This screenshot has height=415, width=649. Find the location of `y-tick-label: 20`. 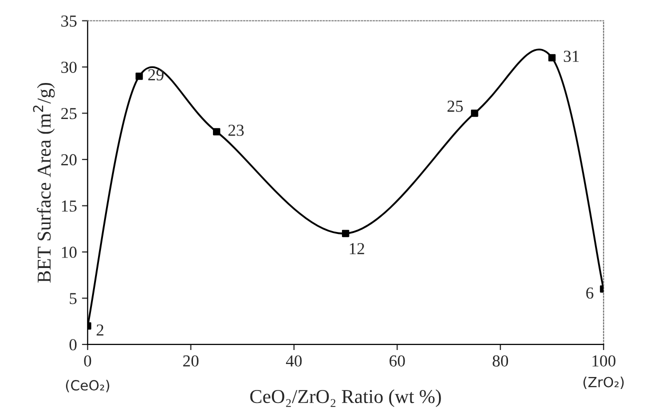

y-tick-label: 20 is located at coordinates (69, 160).